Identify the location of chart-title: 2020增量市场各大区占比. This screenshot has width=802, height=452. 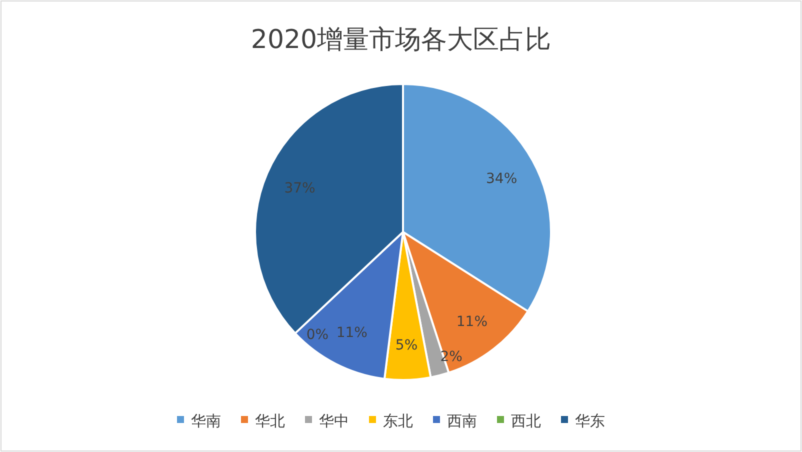
(401, 40).